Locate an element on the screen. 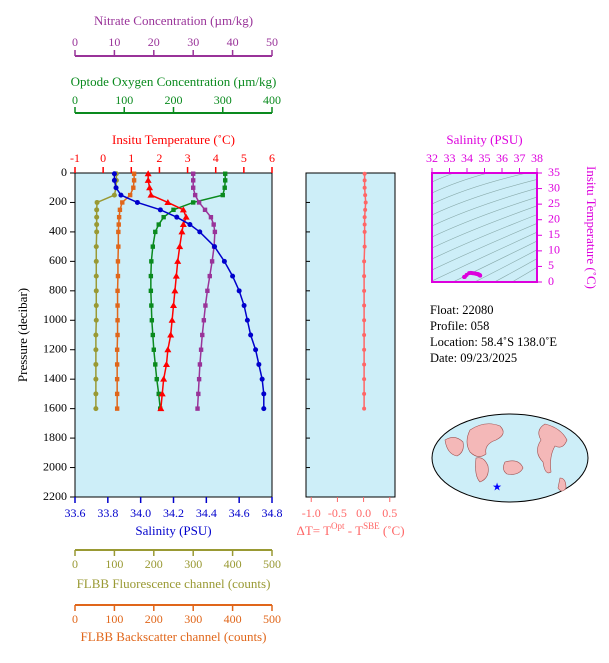 This screenshot has height=663, width=609. y-tick-label: 0 is located at coordinates (551, 281).